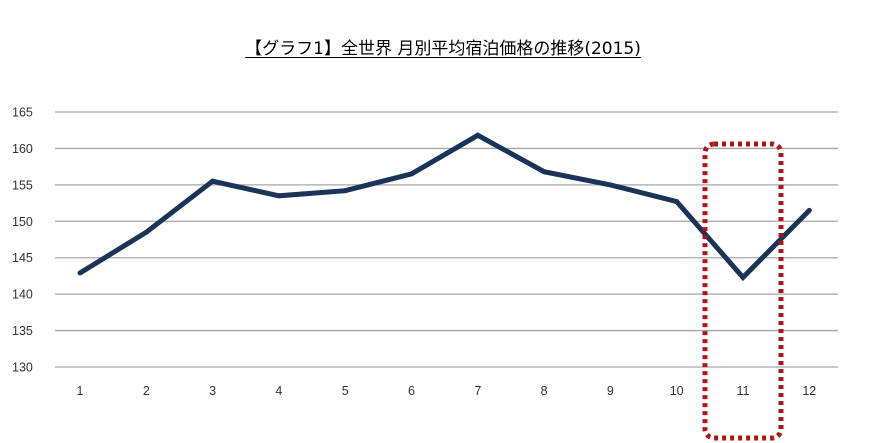  Describe the element at coordinates (22, 331) in the screenshot. I see `y-tick-label: 135` at that location.